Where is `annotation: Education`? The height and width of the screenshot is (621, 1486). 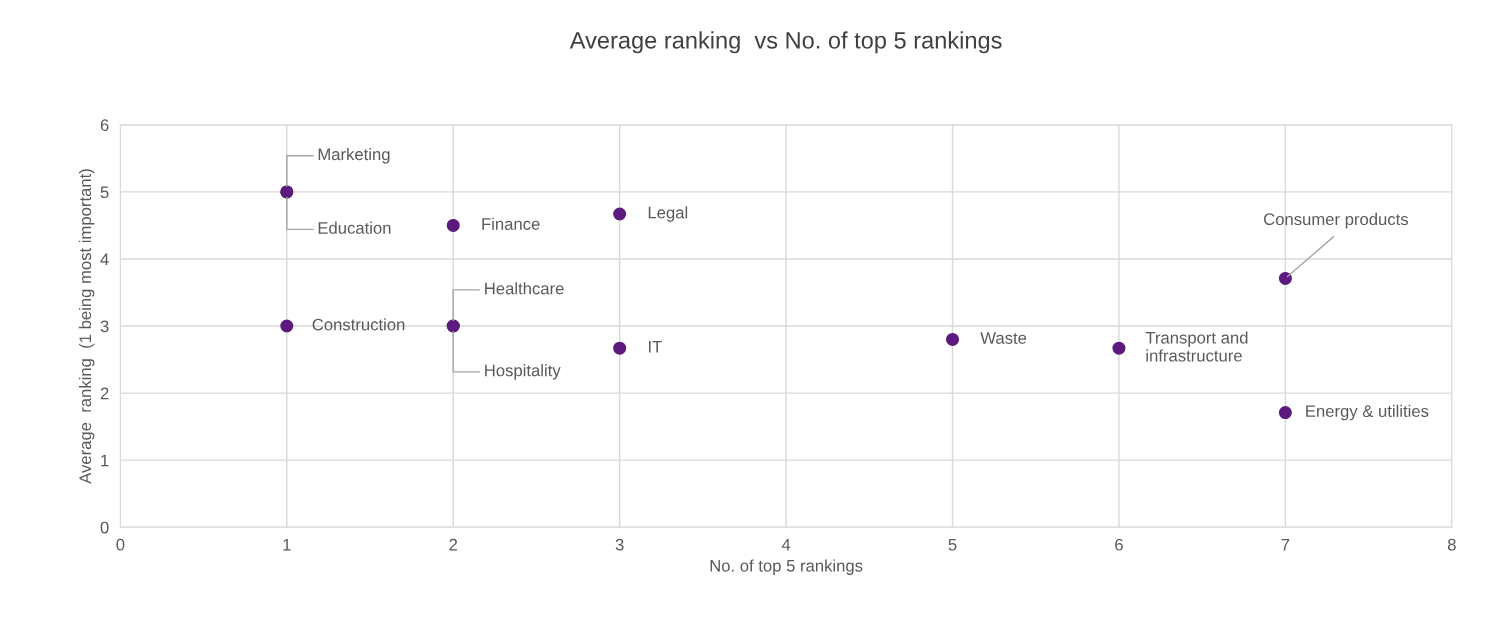
annotation: Education is located at coordinates (354, 227).